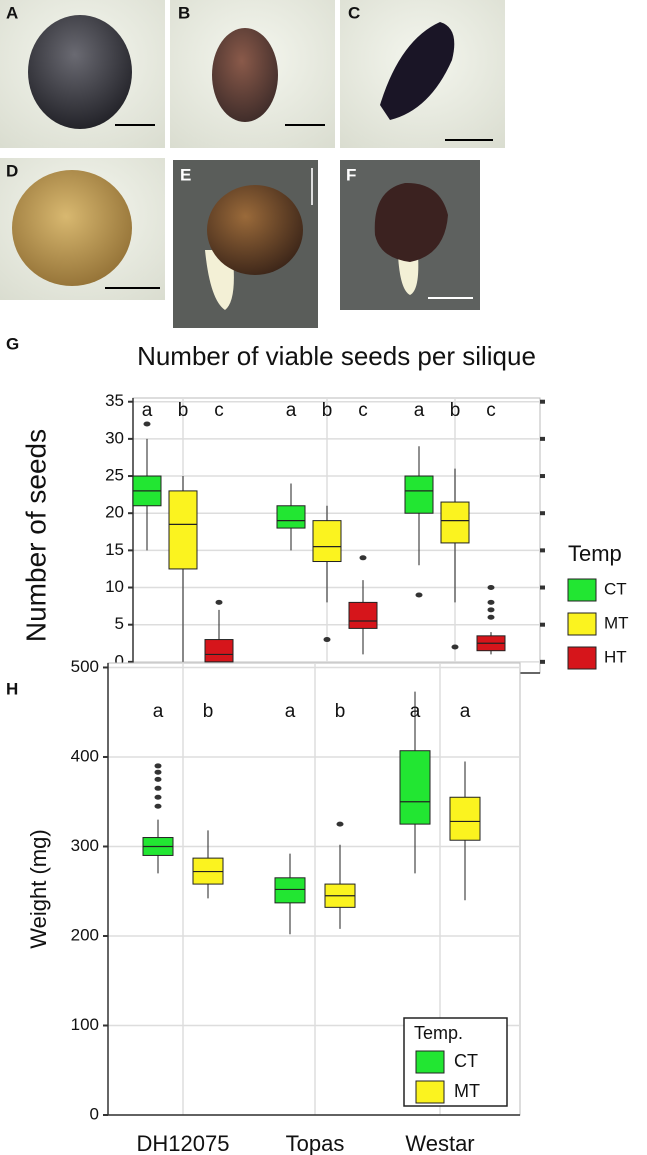 This screenshot has width=647, height=1155. What do you see at coordinates (85, 845) in the screenshot?
I see `y-tick-label: 300` at bounding box center [85, 845].